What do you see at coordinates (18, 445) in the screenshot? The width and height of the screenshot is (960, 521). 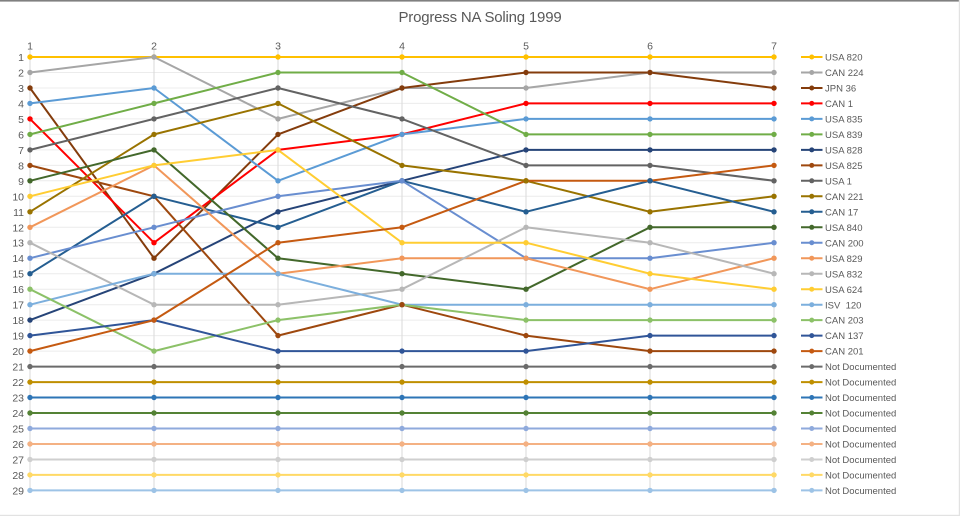 I see `svg-text: 26` at bounding box center [18, 445].